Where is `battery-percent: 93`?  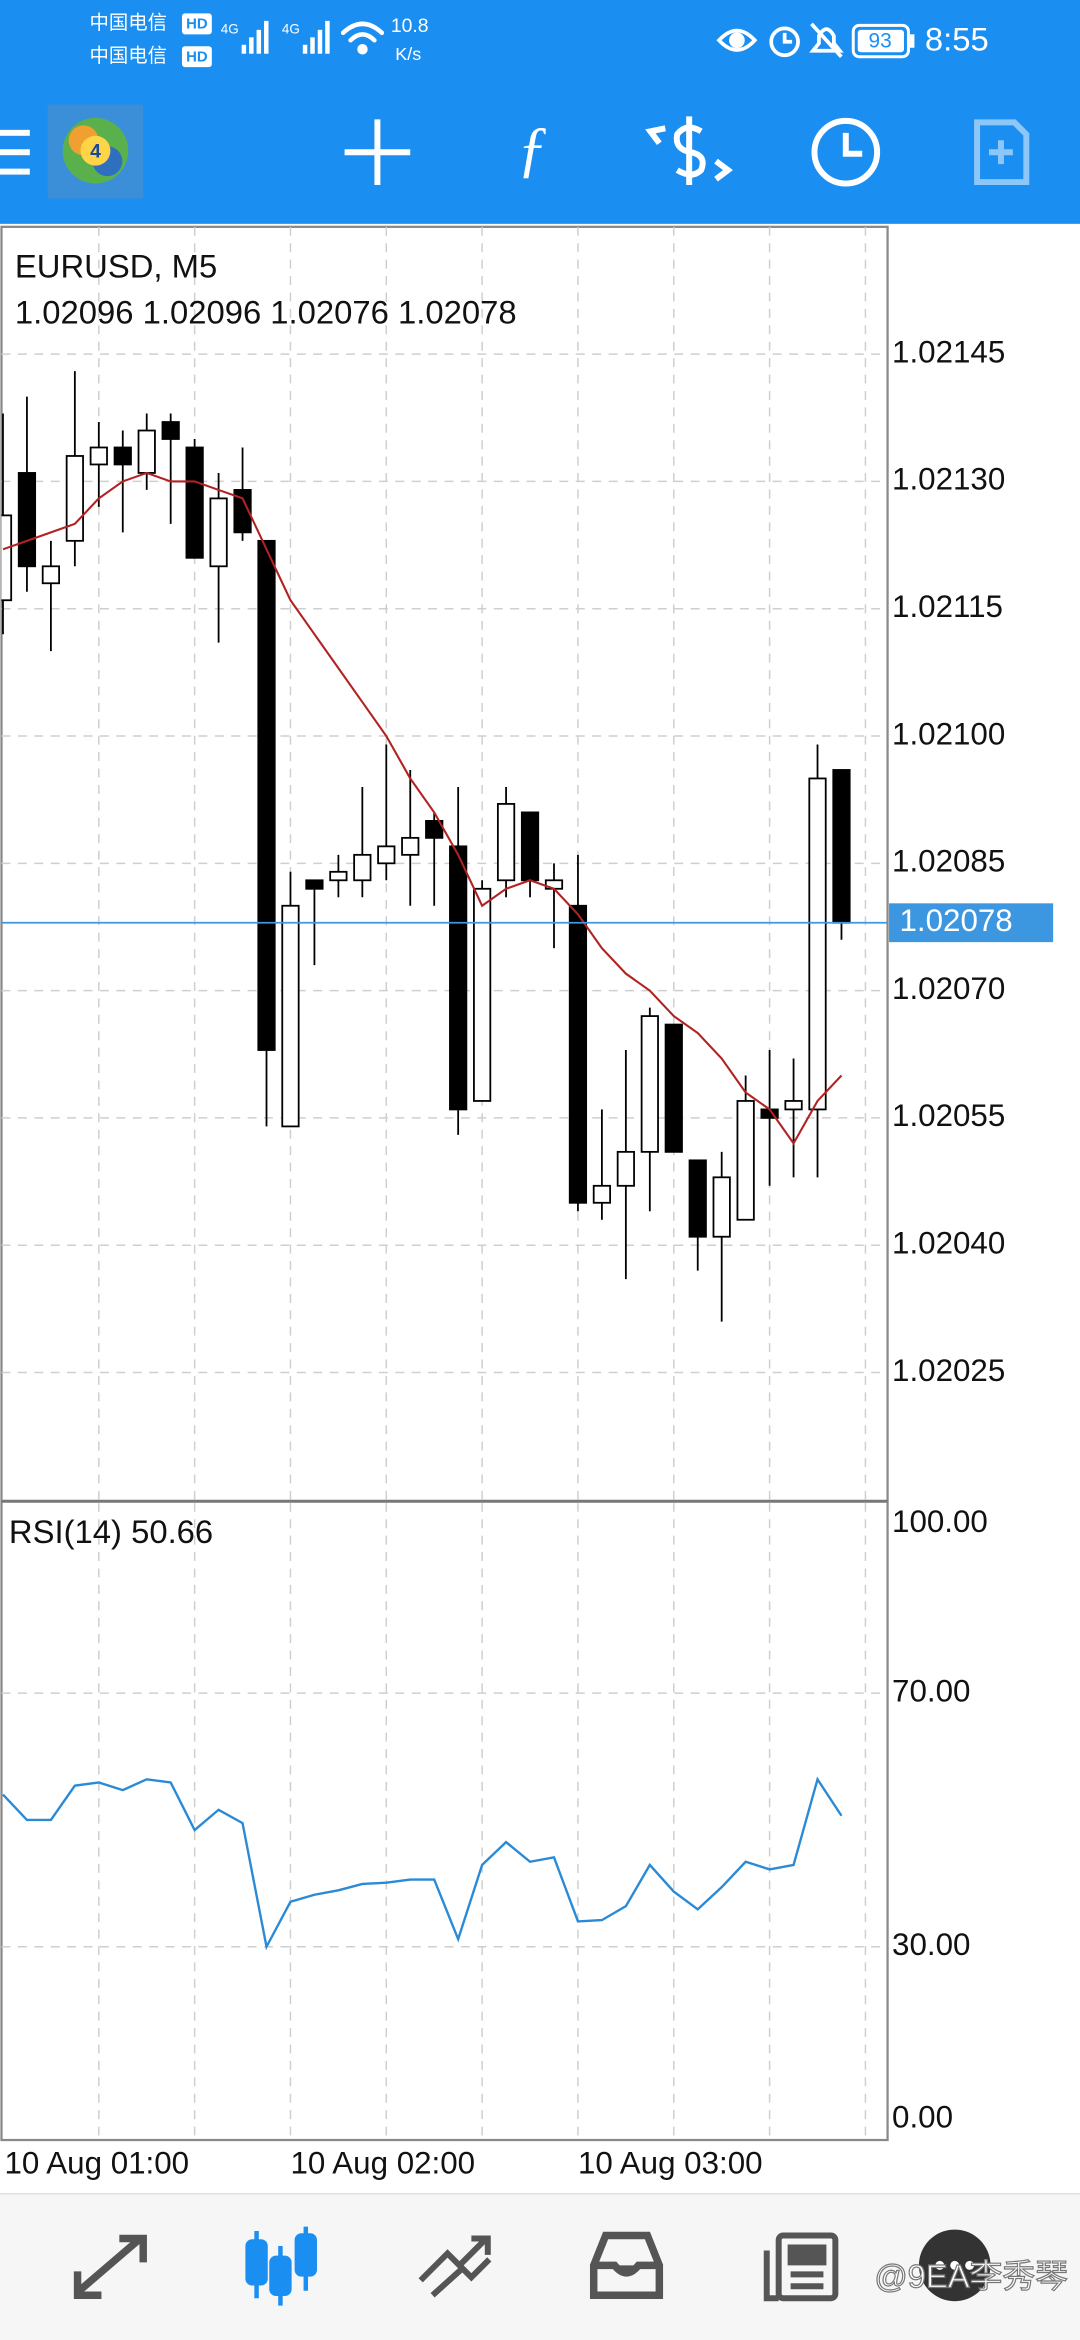
battery-percent: 93 is located at coordinates (879, 40).